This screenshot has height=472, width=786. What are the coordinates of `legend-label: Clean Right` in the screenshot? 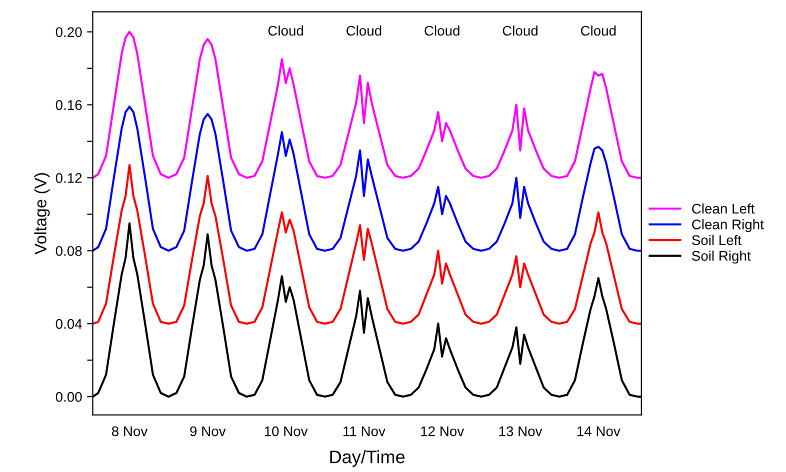 It's located at (728, 225).